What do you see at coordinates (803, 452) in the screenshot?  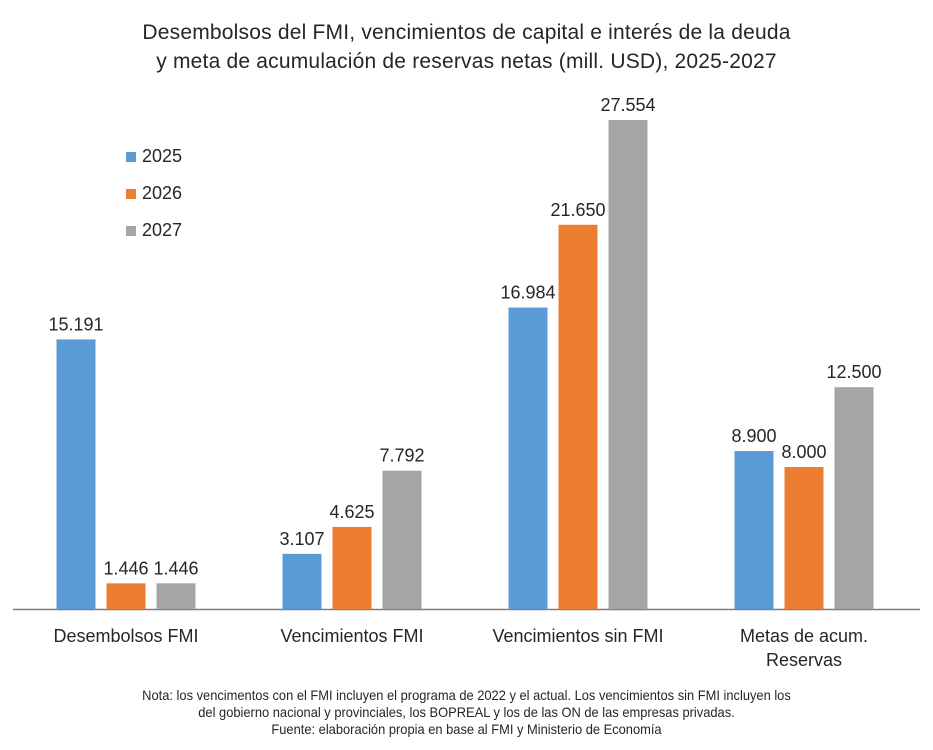 I see `data-label-2026-4: 8.000` at bounding box center [803, 452].